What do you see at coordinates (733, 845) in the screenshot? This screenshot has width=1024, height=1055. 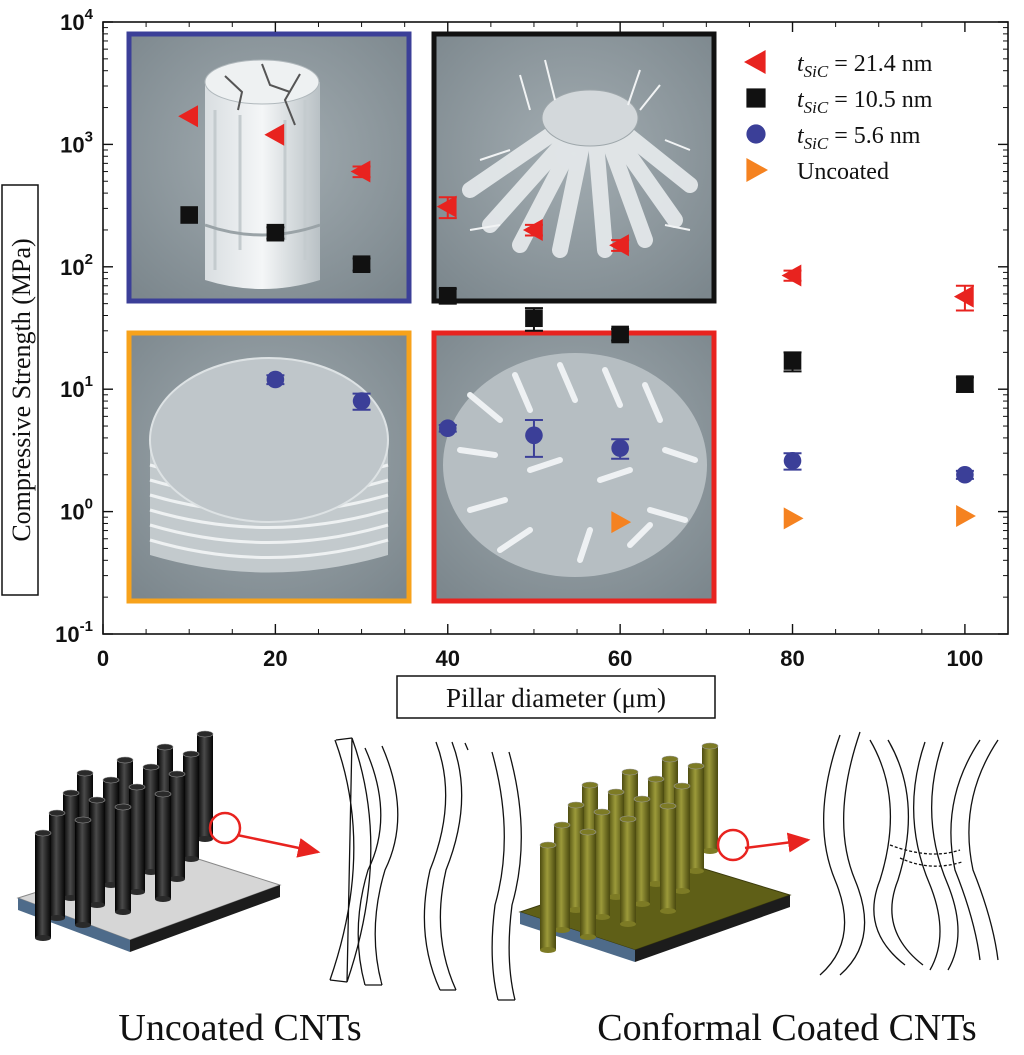 I see `coated-zoom-circle` at bounding box center [733, 845].